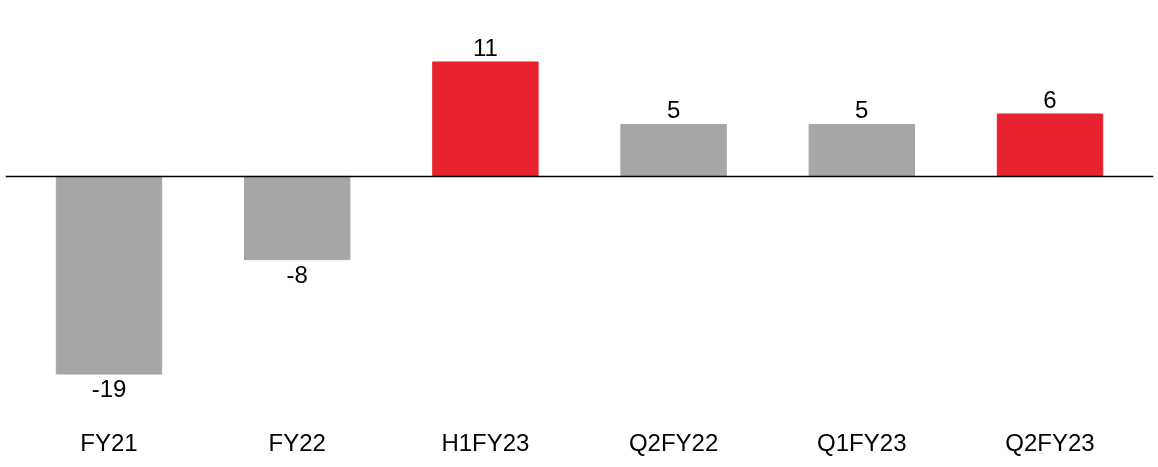  I want to click on data-label: 11, so click(485, 47).